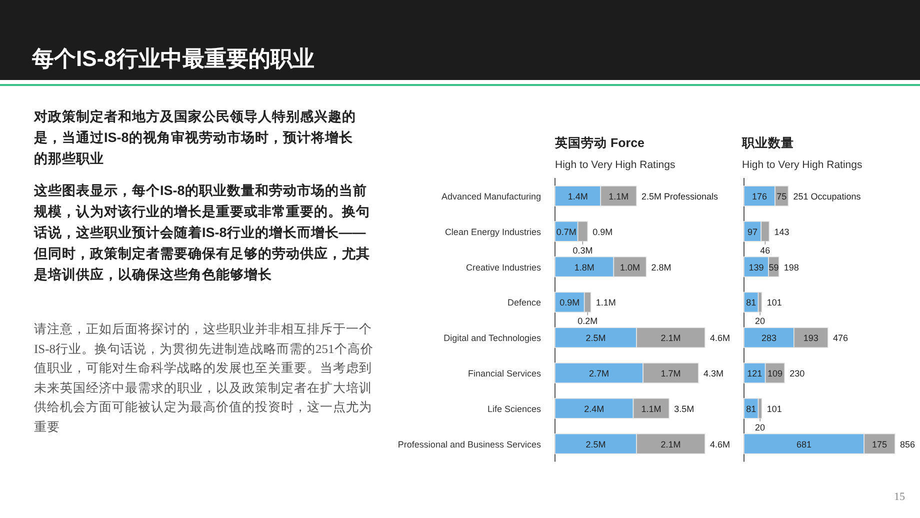  Describe the element at coordinates (684, 409) in the screenshot. I see `total-label: 3.5M` at that location.